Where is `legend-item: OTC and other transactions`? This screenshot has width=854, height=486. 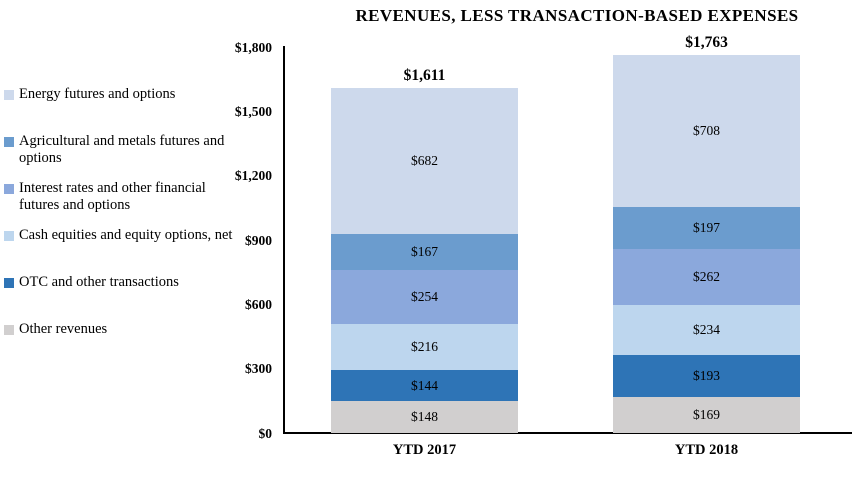 legend-item: OTC and other transactions is located at coordinates (122, 282).